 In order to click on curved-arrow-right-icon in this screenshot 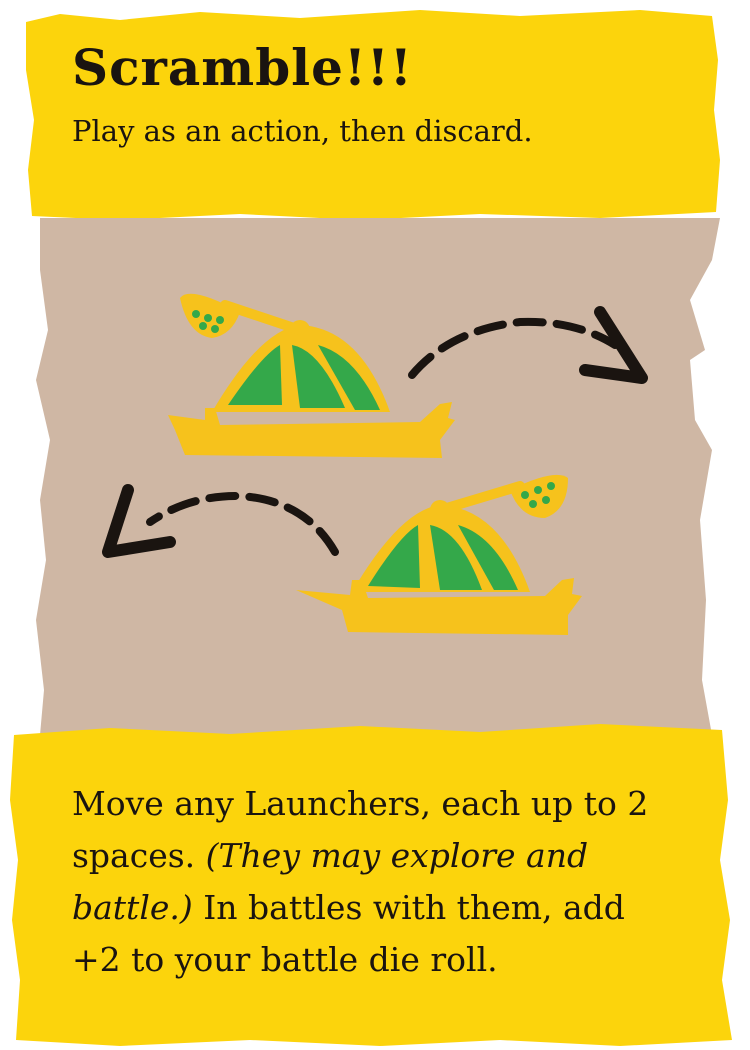, I will do `click(528, 345)`.